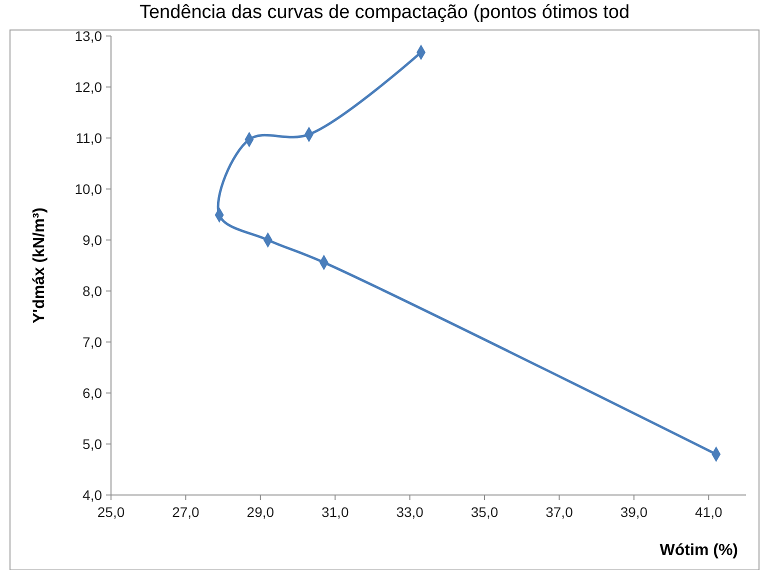  Describe the element at coordinates (92, 495) in the screenshot. I see `y-tick-label: 4,0` at that location.